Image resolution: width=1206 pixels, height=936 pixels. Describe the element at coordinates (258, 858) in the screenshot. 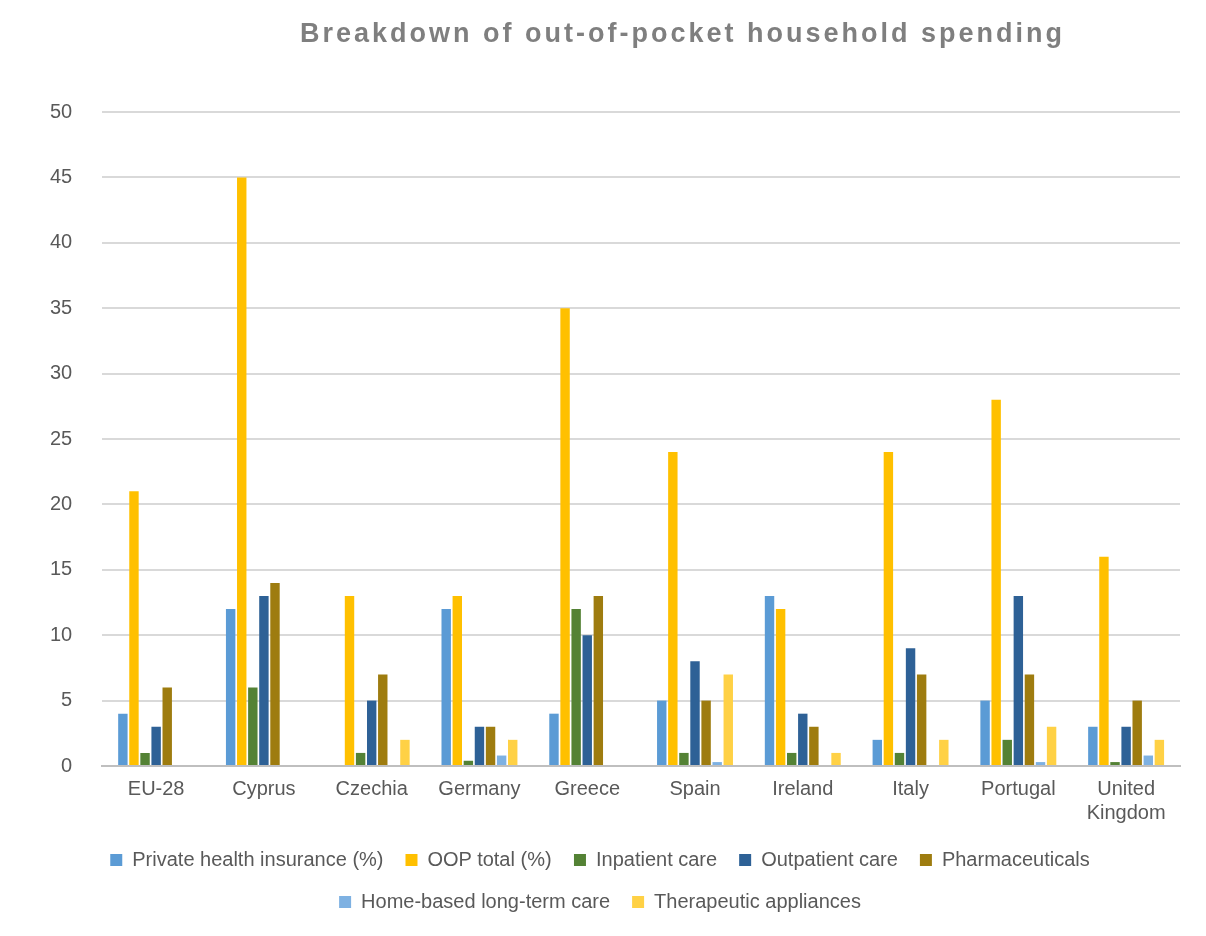

I see `legend-label: Private health insurance (%)` at that location.